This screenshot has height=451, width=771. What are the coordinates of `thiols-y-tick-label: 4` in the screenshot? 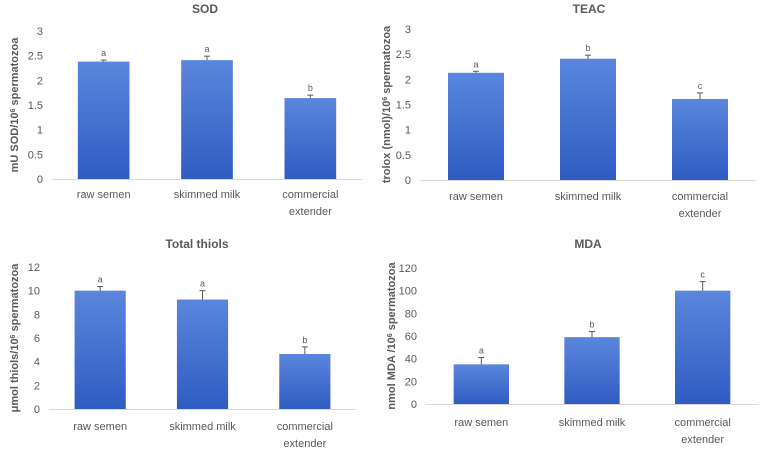 It's located at (37, 363).